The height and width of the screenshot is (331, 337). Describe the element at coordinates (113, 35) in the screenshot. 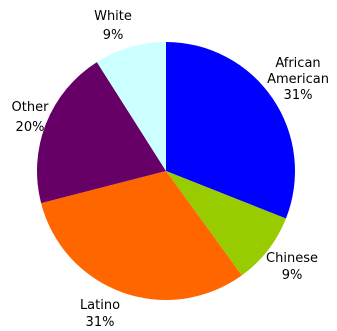

I see `label-white-value: 9%` at that location.